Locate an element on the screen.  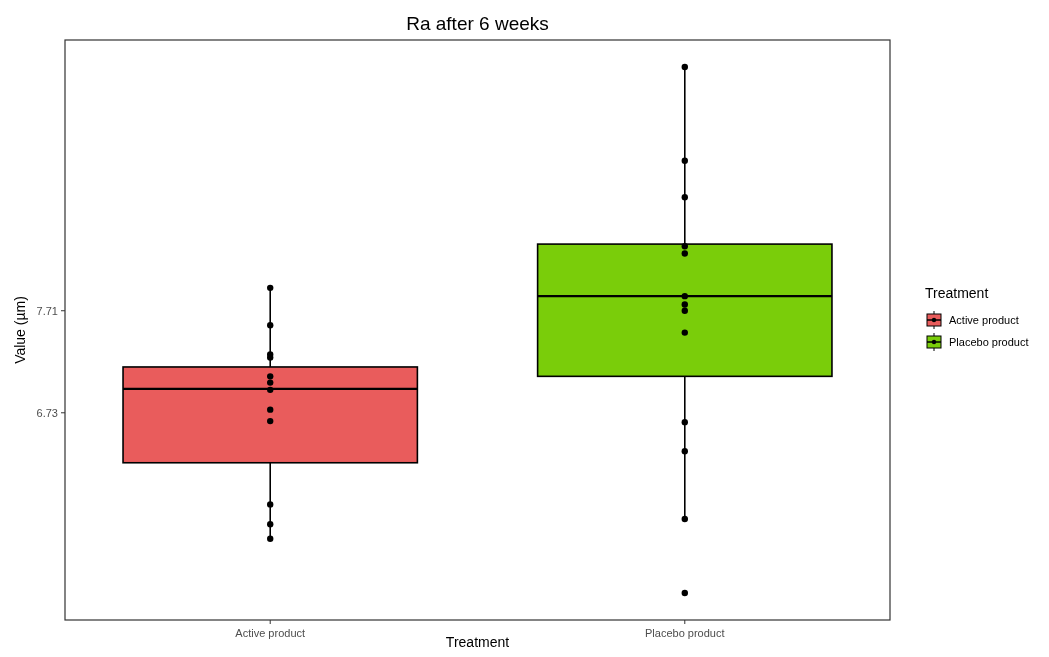
y-tick-label: 6.73 is located at coordinates (47, 412).